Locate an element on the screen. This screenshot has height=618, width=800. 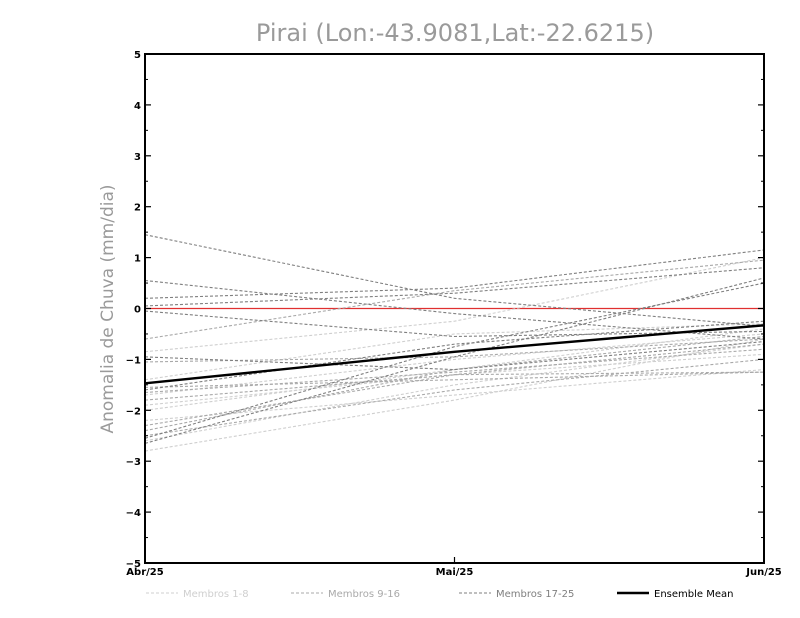
x-tick-label: Abr/25 is located at coordinates (144, 572).